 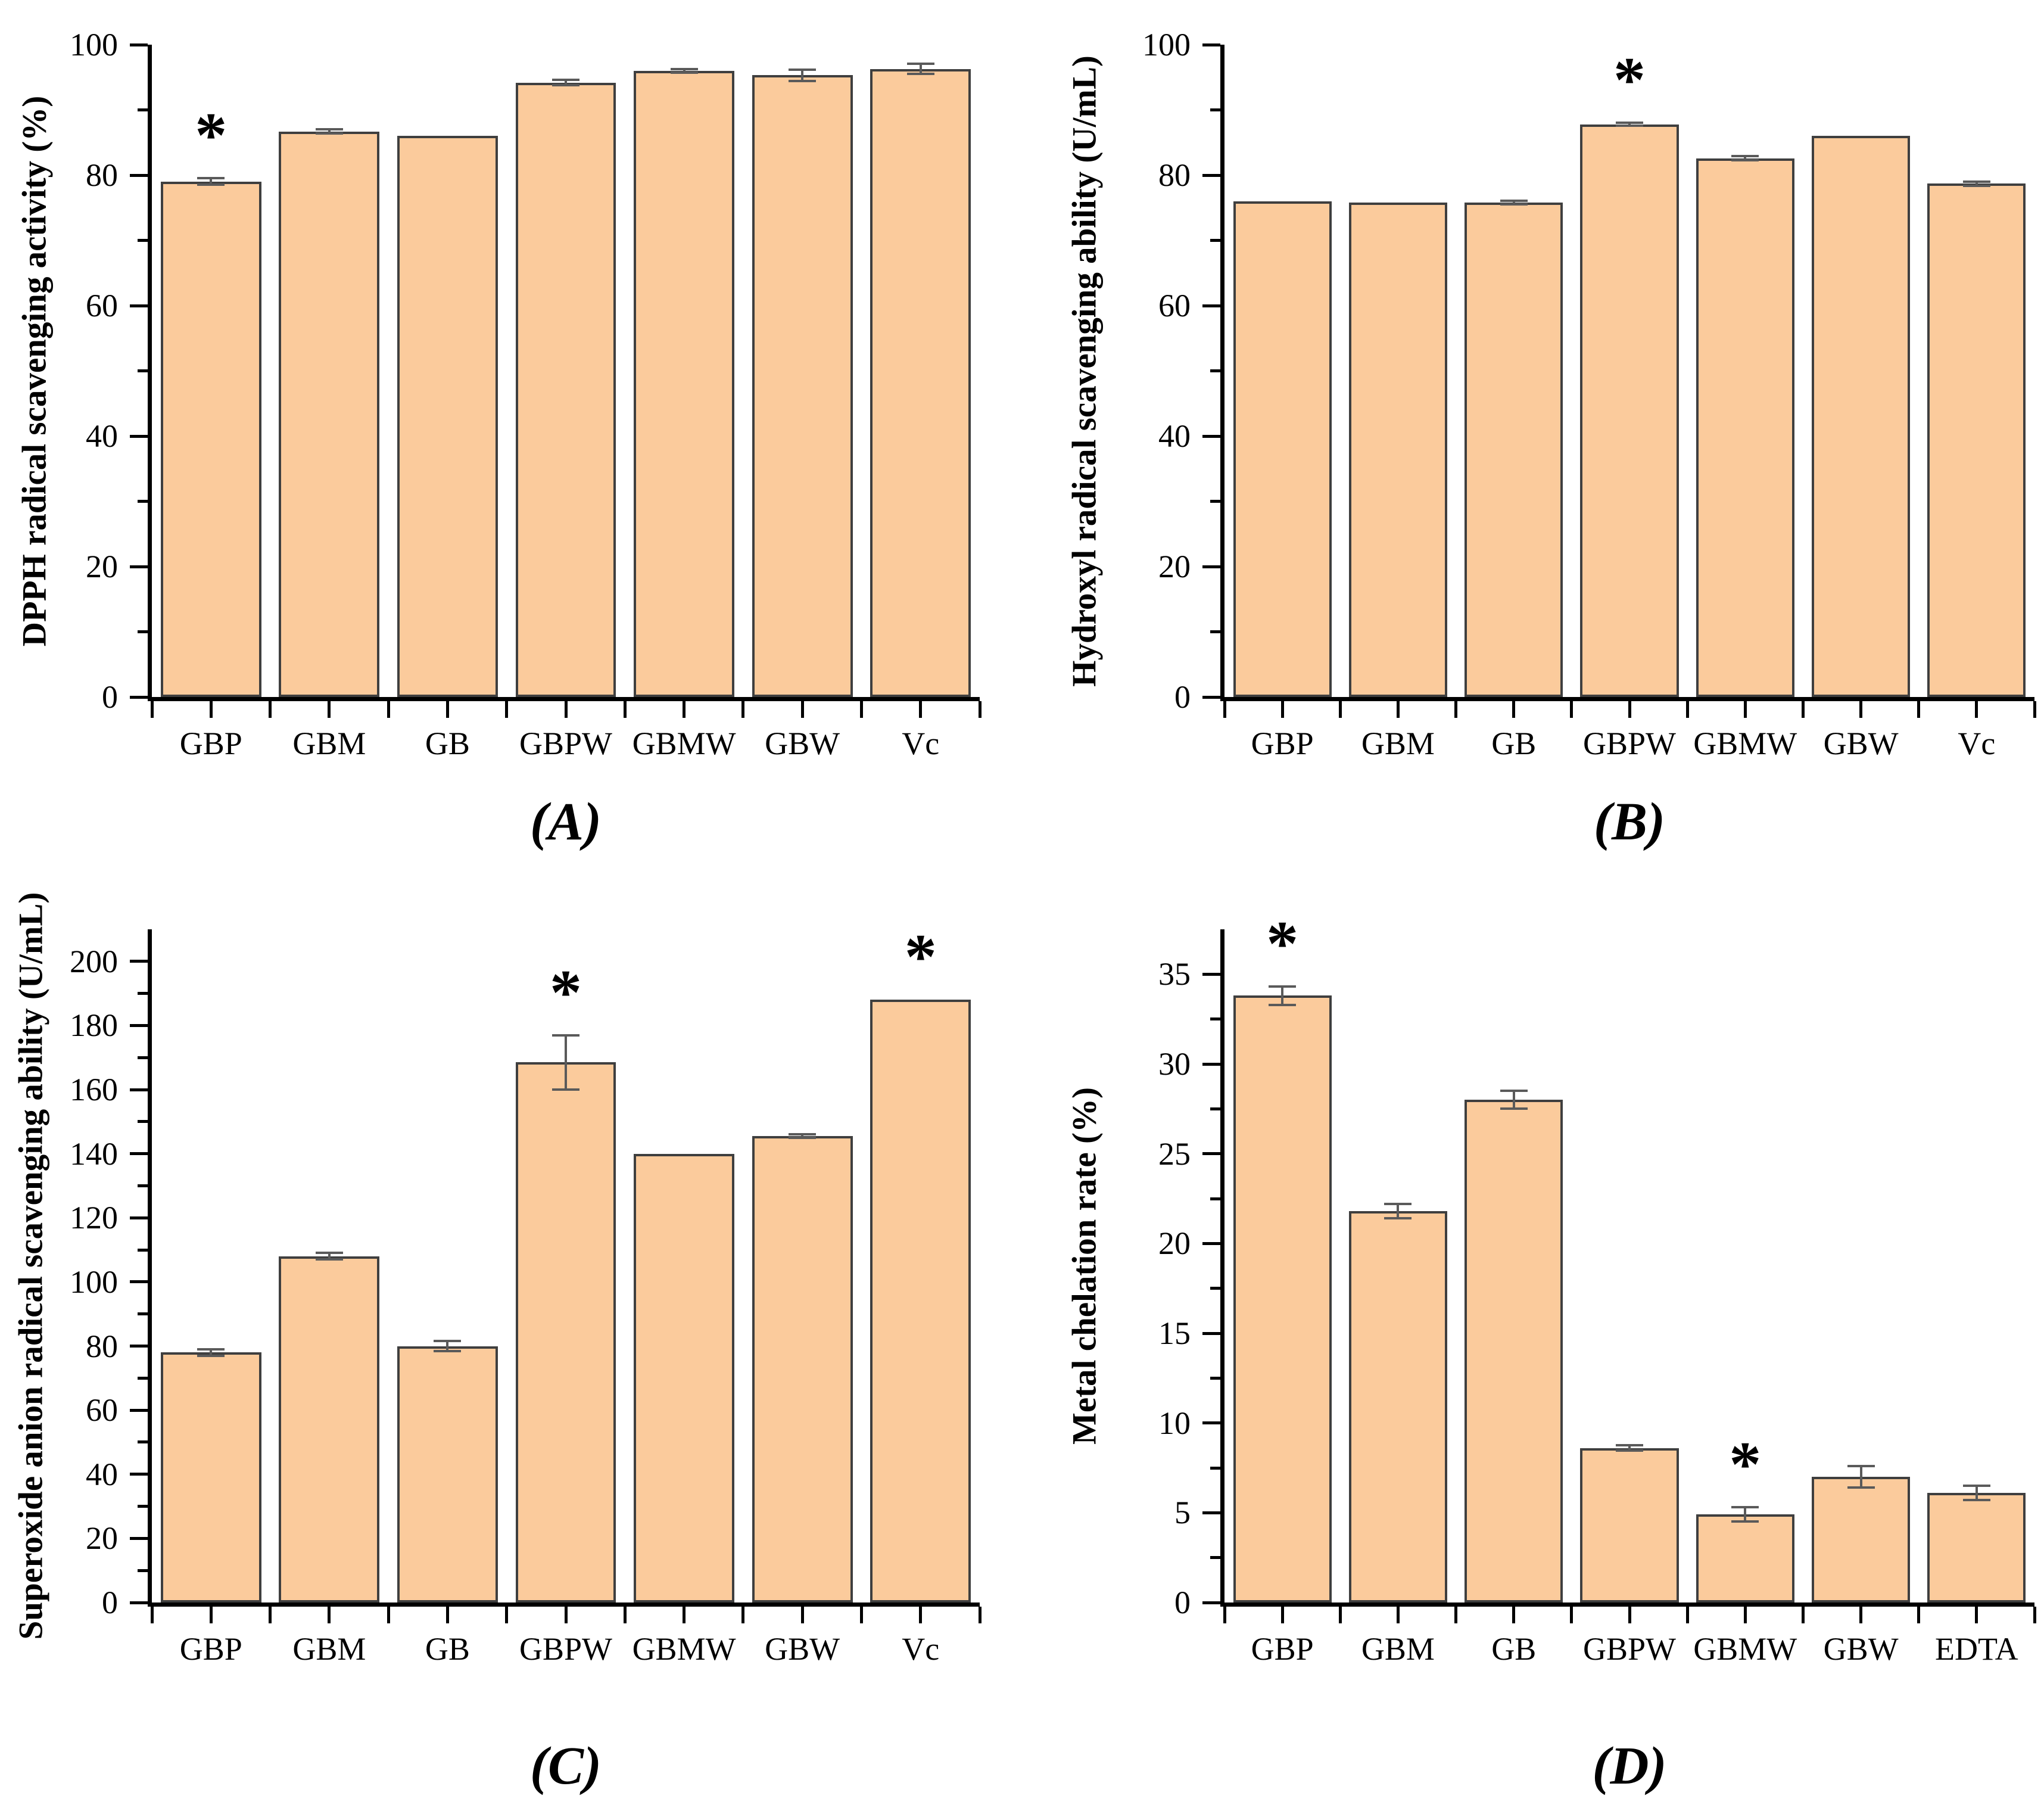 What do you see at coordinates (565, 389) in the screenshot?
I see `bar-gbpw` at bounding box center [565, 389].